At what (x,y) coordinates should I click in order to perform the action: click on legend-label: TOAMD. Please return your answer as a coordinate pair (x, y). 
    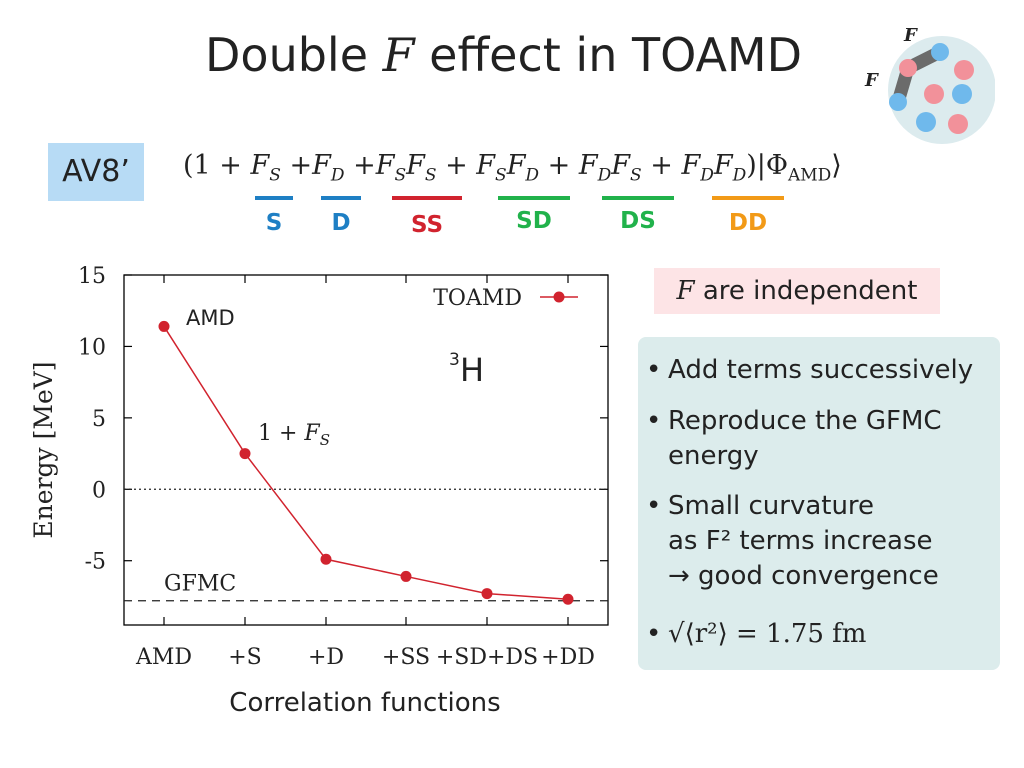
    Looking at the image, I should click on (477, 298).